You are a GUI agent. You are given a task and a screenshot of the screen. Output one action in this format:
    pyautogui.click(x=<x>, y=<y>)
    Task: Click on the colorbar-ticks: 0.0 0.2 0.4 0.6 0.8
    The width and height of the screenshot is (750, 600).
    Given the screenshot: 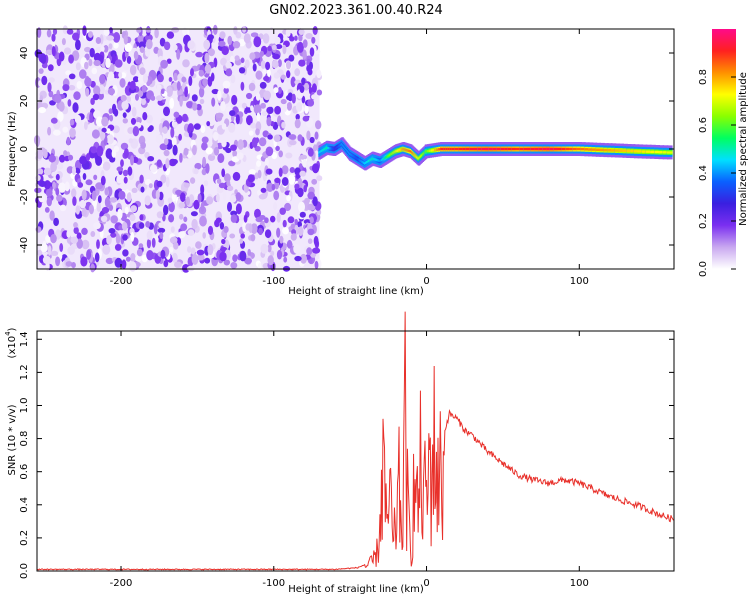 What is the action you would take?
    pyautogui.click(x=717, y=173)
    